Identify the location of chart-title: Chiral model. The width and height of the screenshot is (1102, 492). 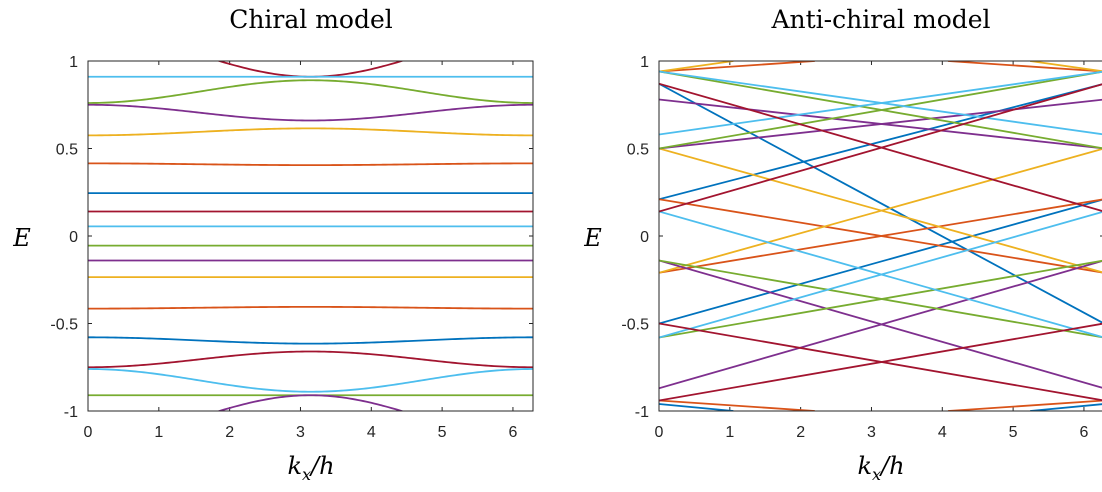
(311, 19).